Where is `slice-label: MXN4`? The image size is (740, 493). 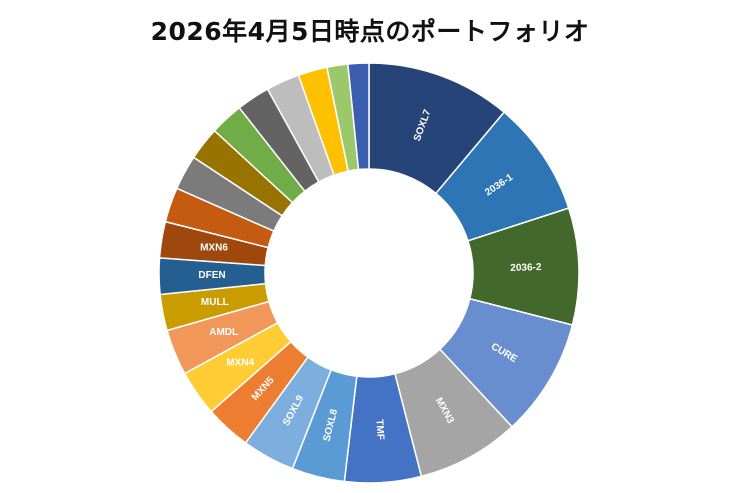
slice-label: MXN4 is located at coordinates (240, 362).